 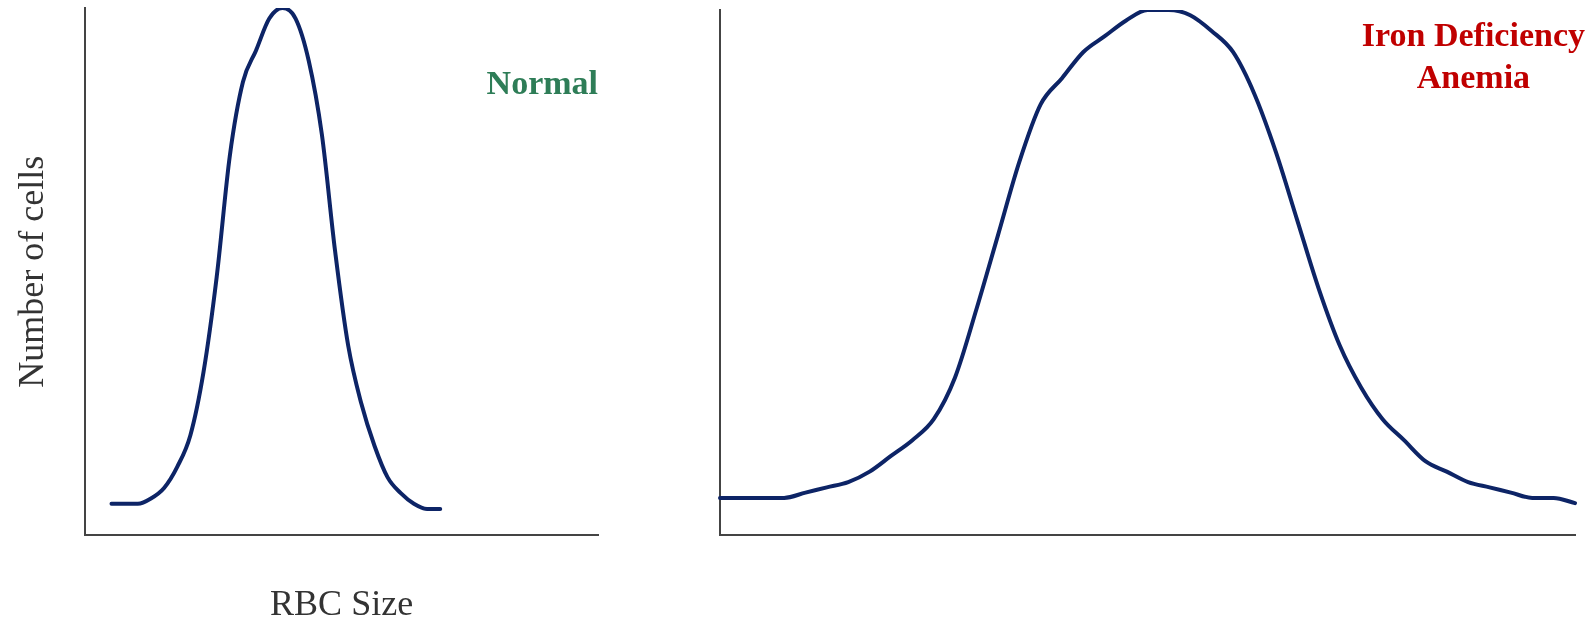 I want to click on y-axis-title: Number of cells, so click(x=31, y=271).